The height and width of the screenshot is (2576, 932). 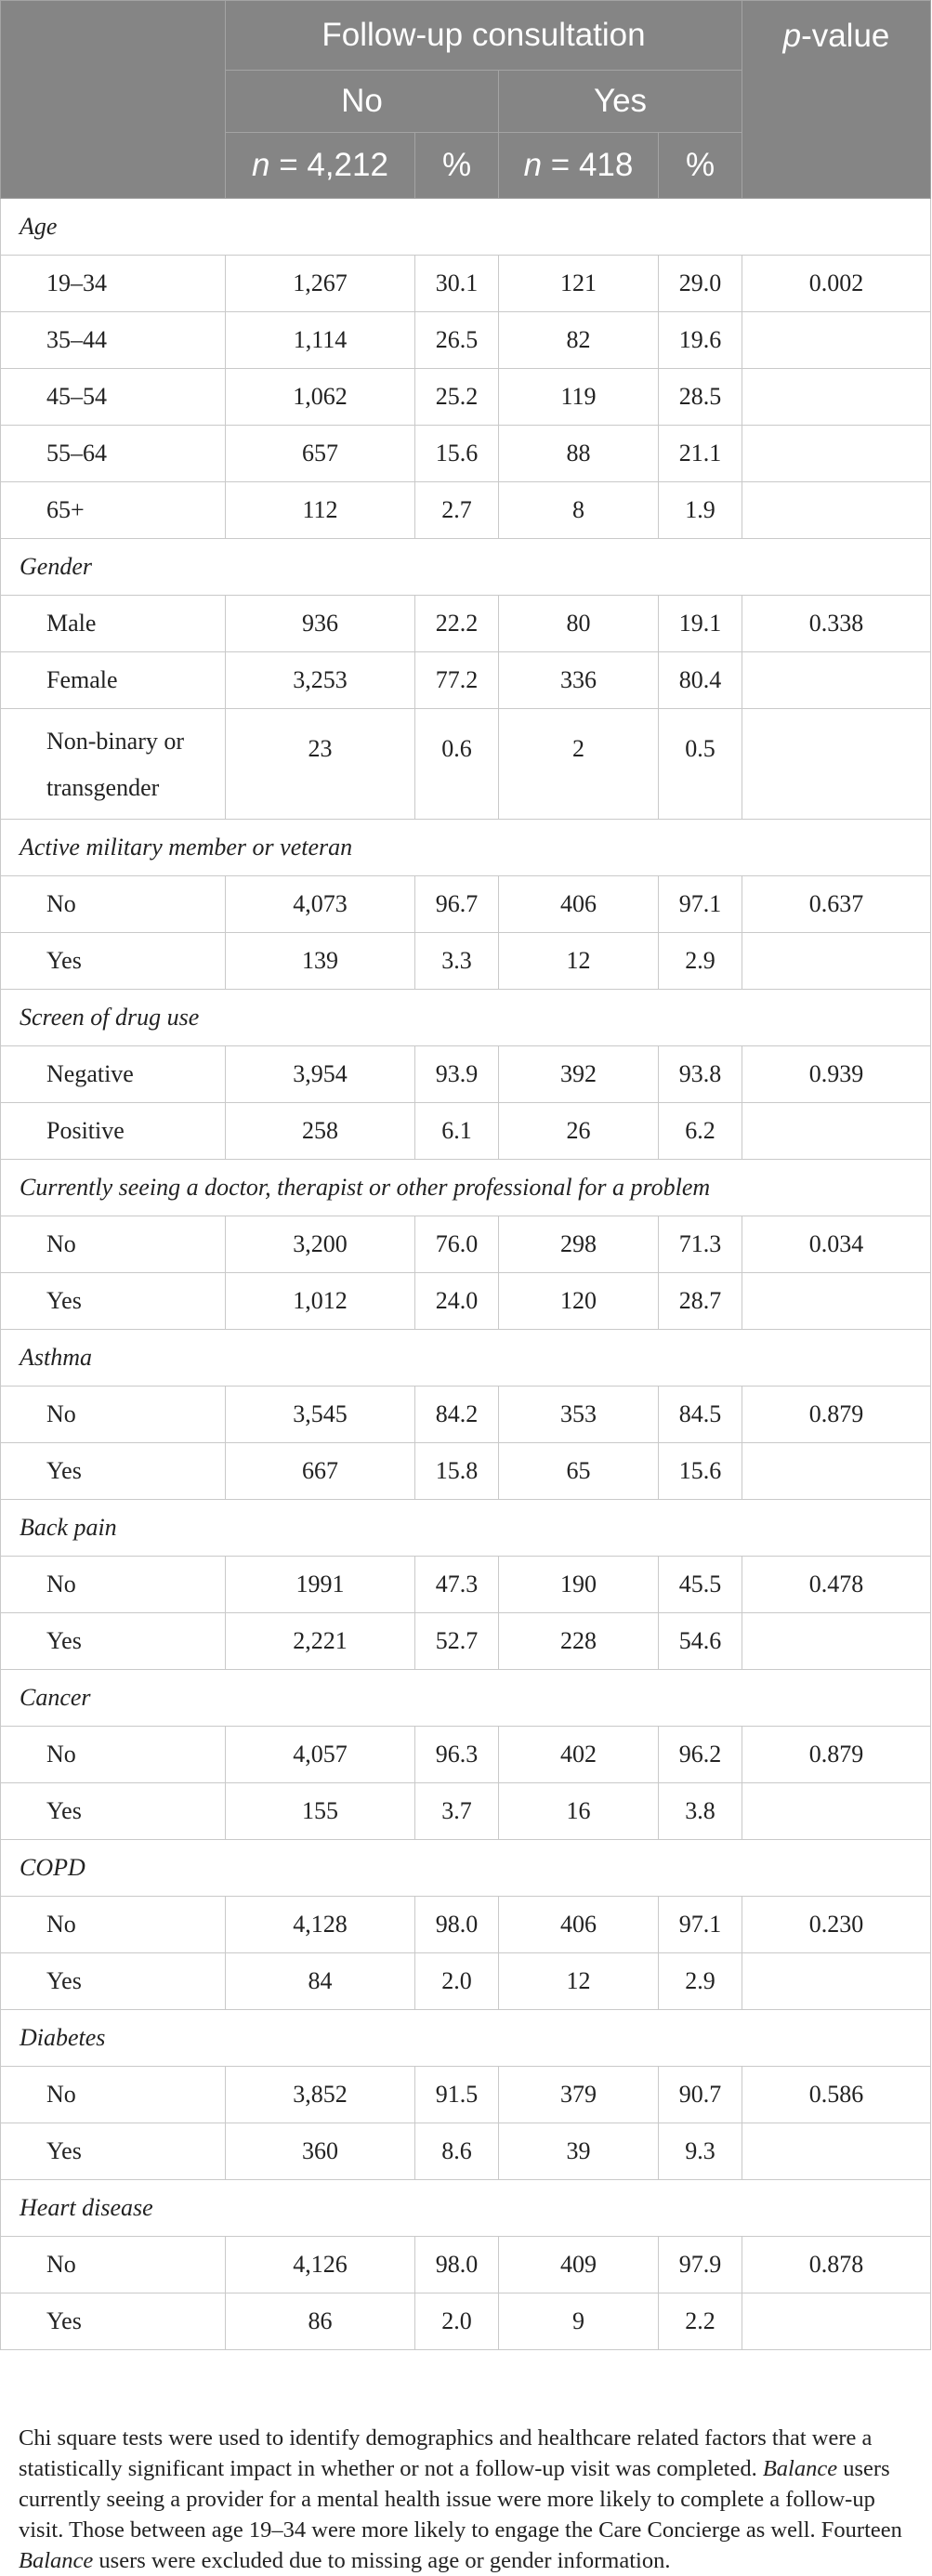 I want to click on no-percent-cell: 3.7, so click(x=456, y=1811).